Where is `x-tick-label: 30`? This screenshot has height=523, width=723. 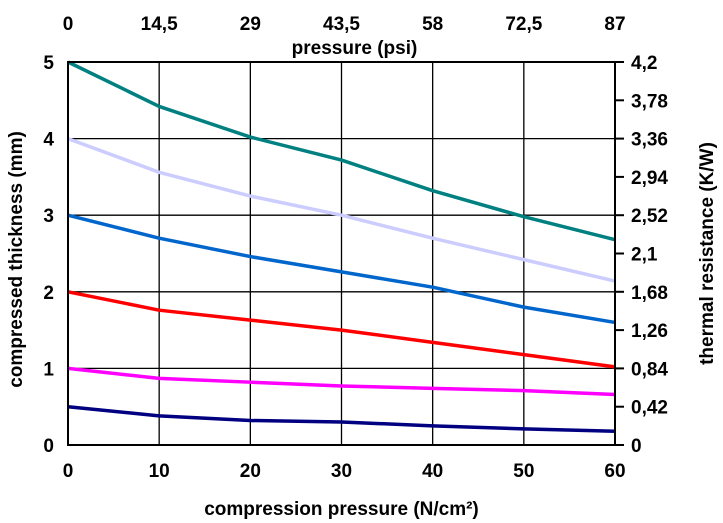
x-tick-label: 30 is located at coordinates (341, 471).